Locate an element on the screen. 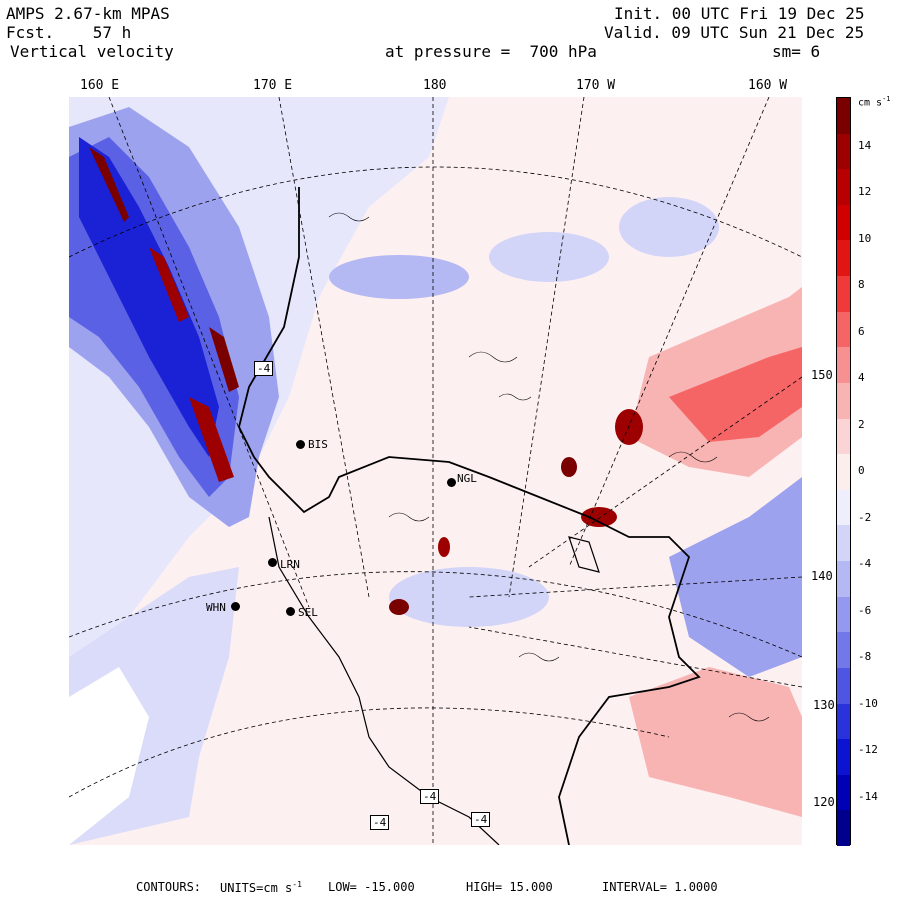  min-marker-3: -4 is located at coordinates (430, 796).